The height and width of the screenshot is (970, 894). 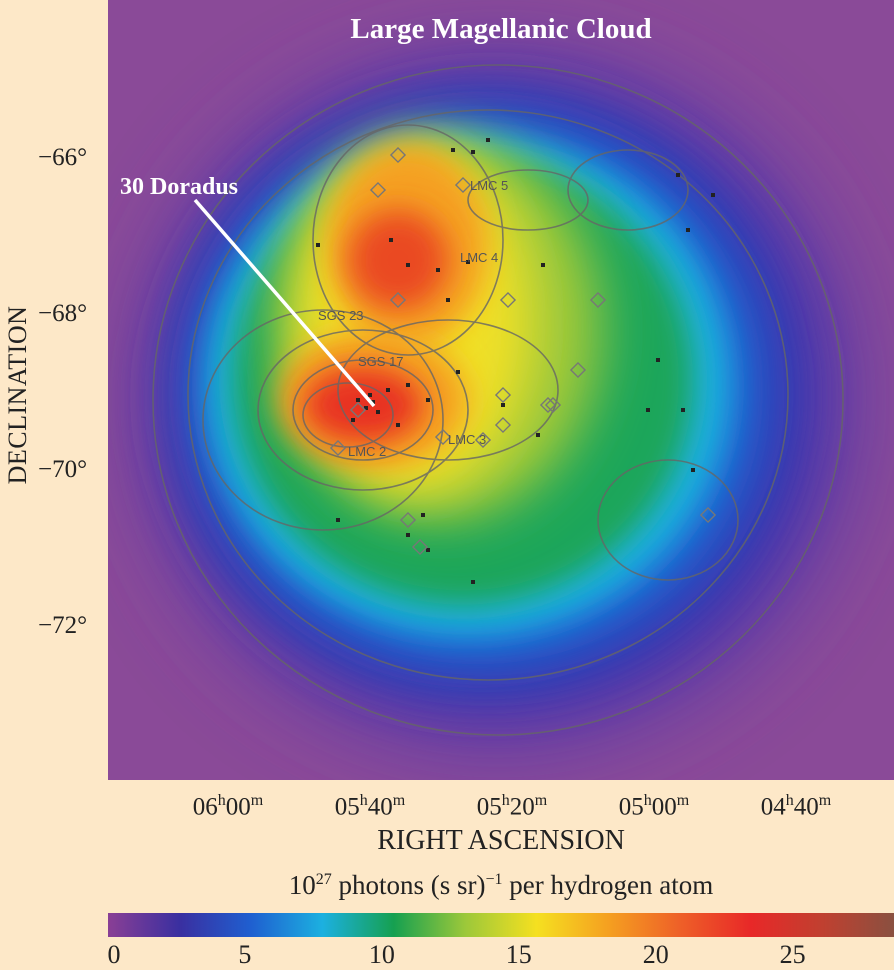 What do you see at coordinates (467, 439) in the screenshot?
I see `region-label-lmc3: LMC 3` at bounding box center [467, 439].